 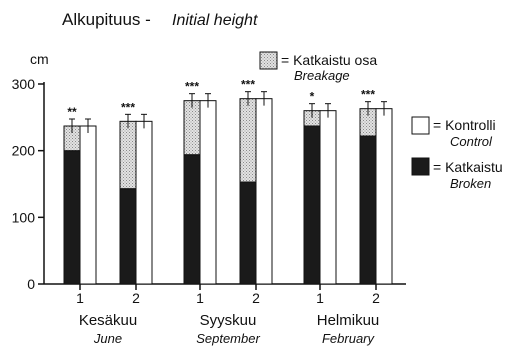 I want to click on legend-control-swatch, so click(x=420, y=125).